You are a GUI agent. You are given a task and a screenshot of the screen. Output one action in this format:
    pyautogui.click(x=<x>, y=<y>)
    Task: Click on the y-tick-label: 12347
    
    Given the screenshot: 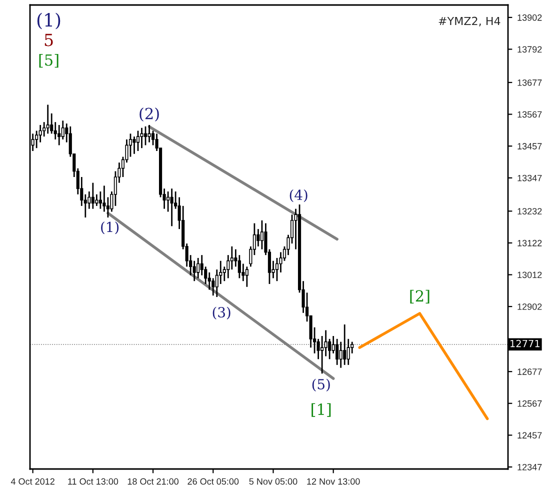 What is the action you would take?
    pyautogui.click(x=530, y=467)
    